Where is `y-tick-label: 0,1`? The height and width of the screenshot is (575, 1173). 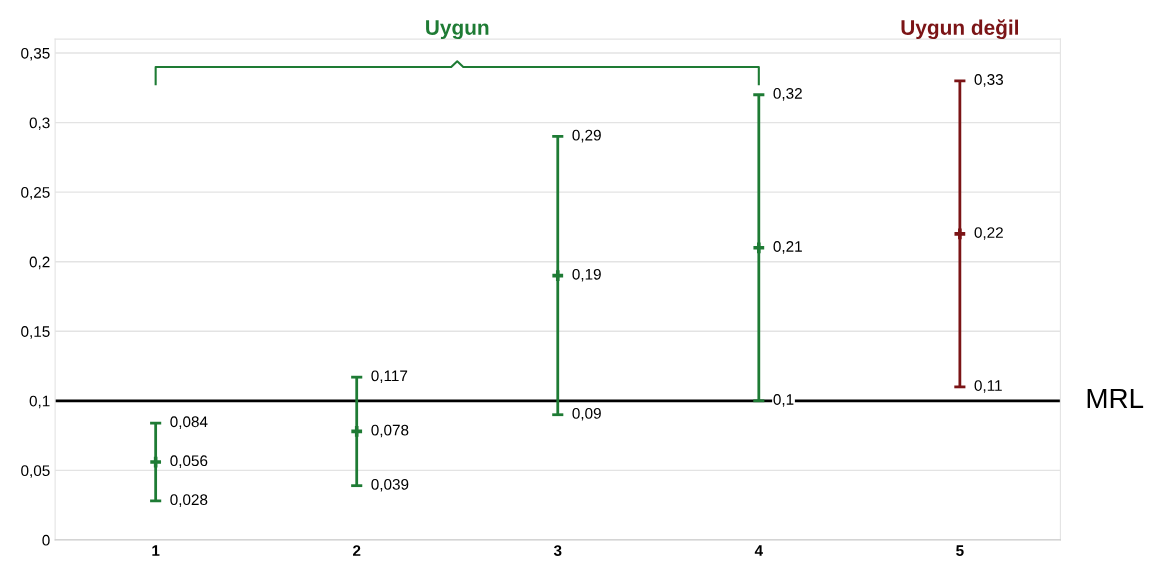
y-tick-label: 0,1 is located at coordinates (39, 402).